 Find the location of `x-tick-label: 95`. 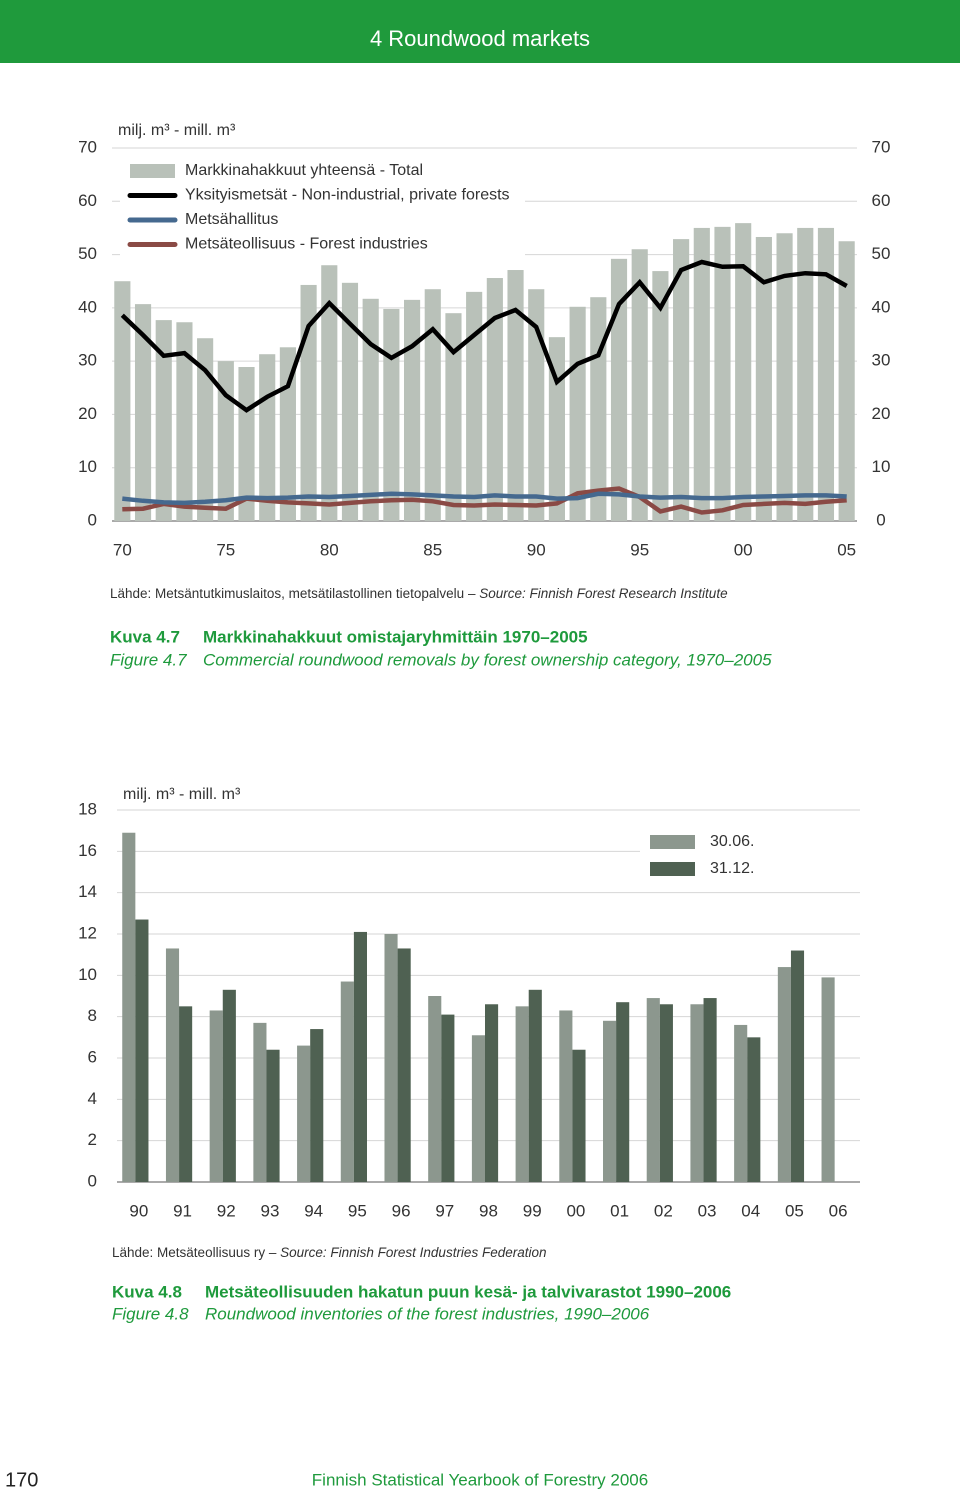

x-tick-label: 95 is located at coordinates (357, 1210).